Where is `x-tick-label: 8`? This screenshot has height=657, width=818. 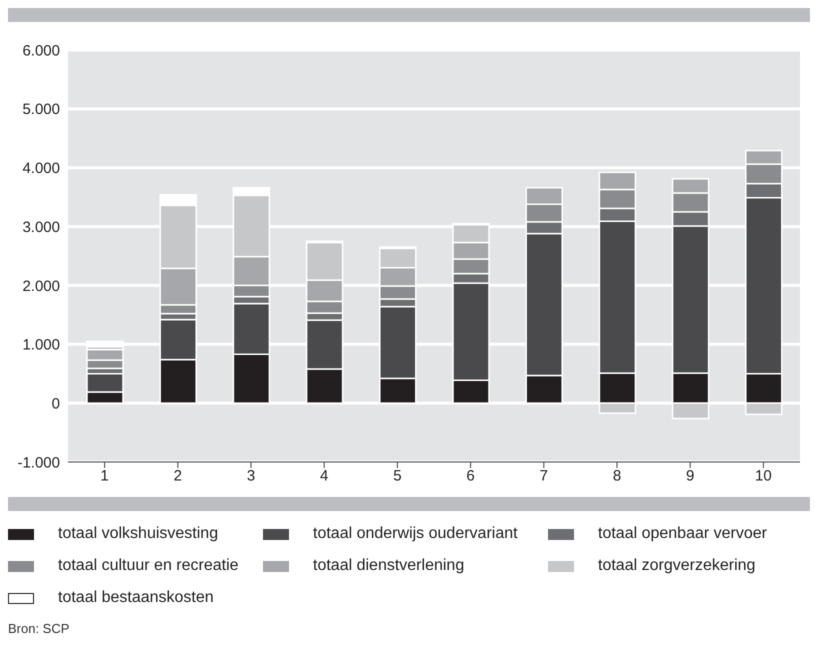 x-tick-label: 8 is located at coordinates (617, 476).